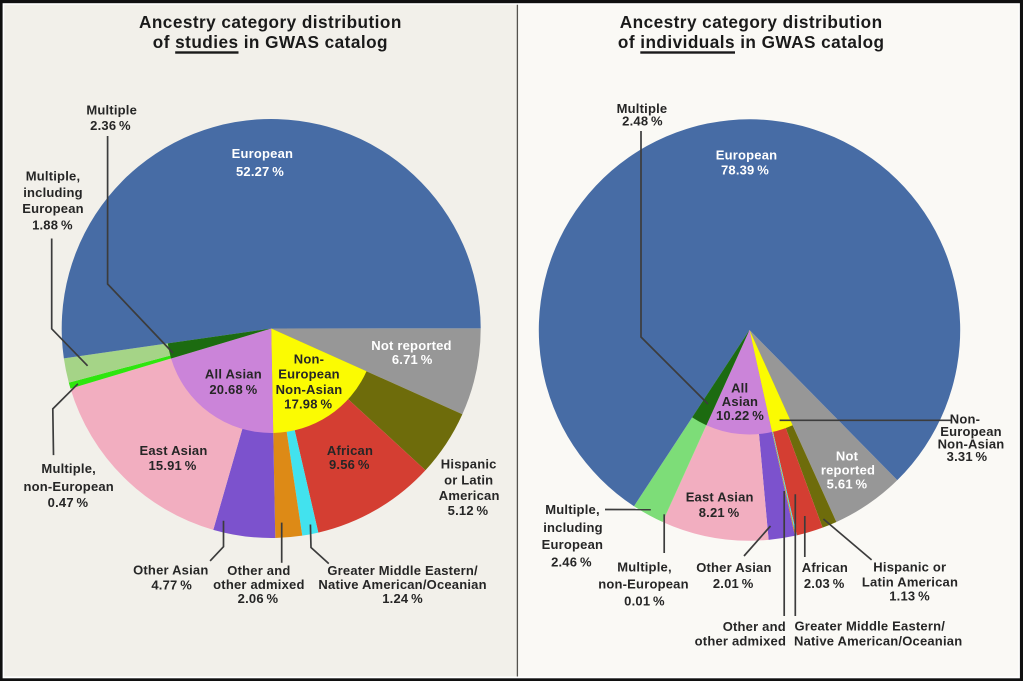 The height and width of the screenshot is (681, 1023). What do you see at coordinates (740, 415) in the screenshot?
I see `svg-text: 10.22 %` at bounding box center [740, 415].